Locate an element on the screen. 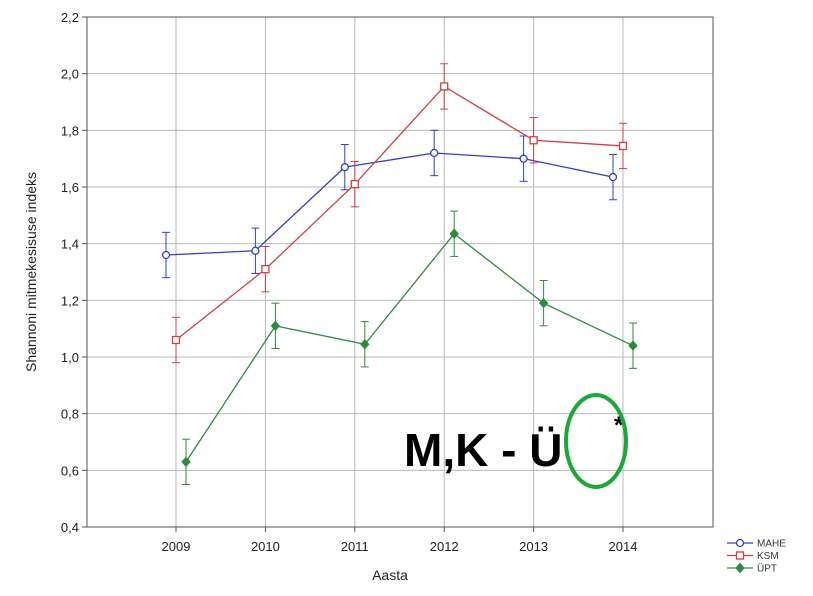  x-tick-label: 2013 is located at coordinates (533, 546).